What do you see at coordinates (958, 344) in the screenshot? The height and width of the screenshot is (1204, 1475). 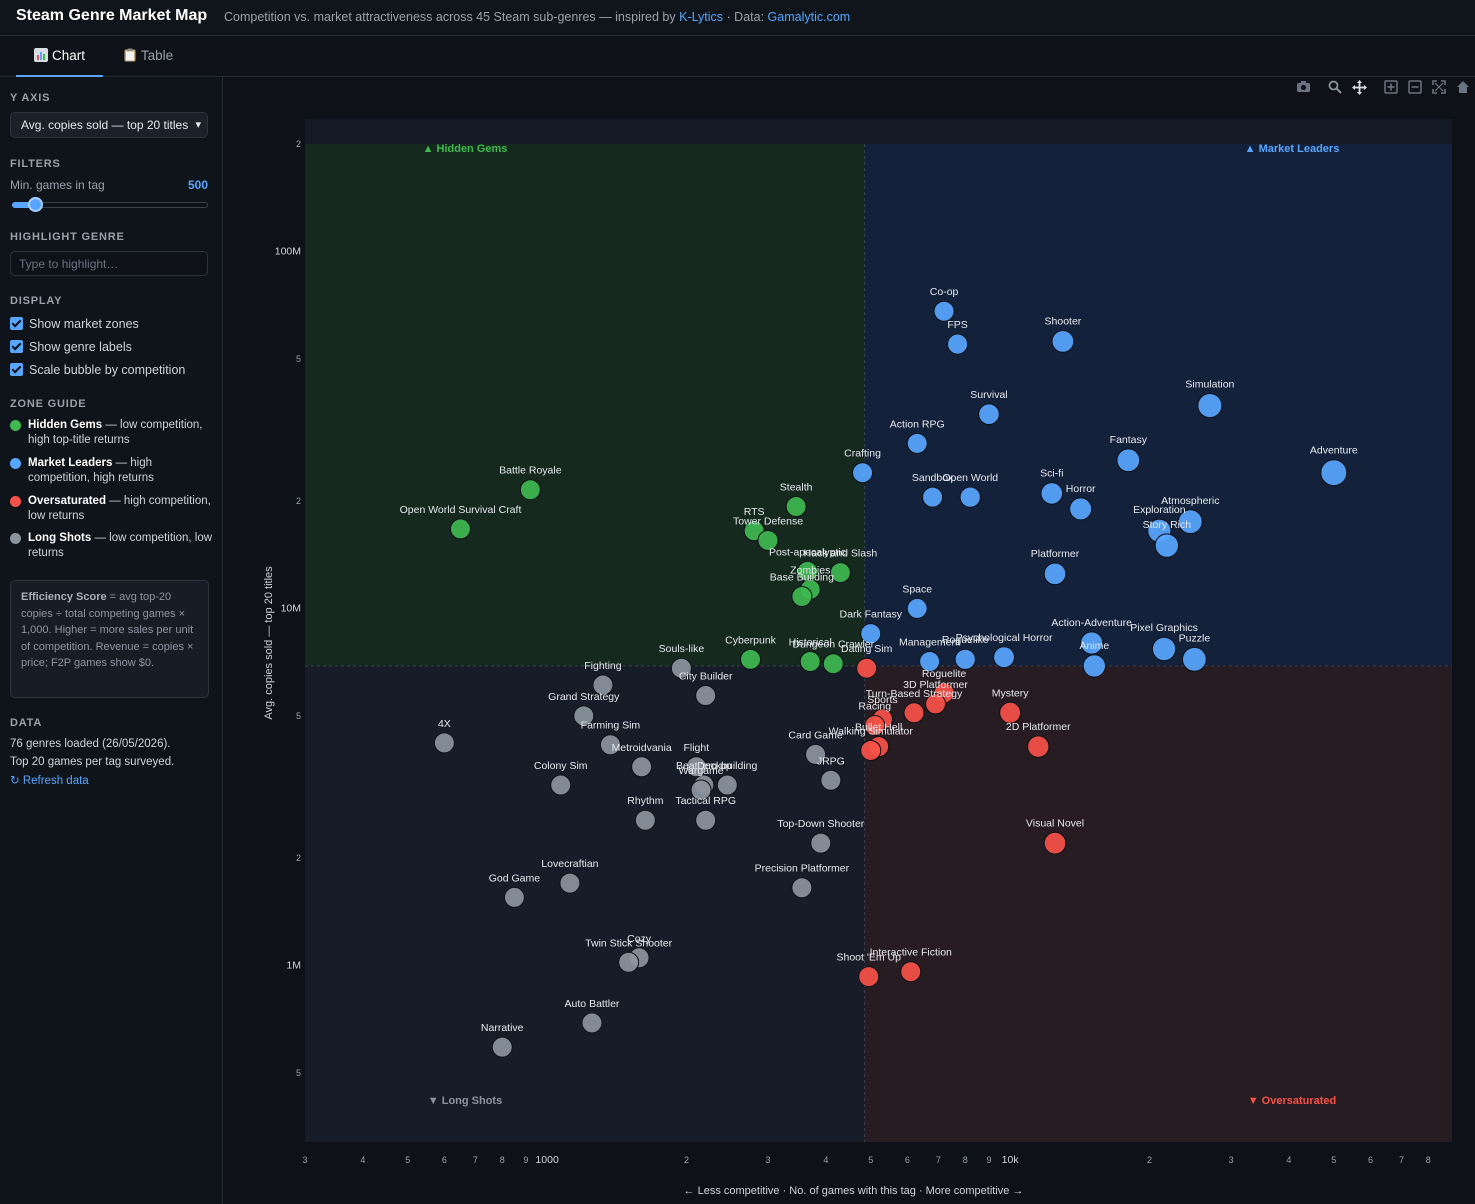 I see `bubble-fps` at bounding box center [958, 344].